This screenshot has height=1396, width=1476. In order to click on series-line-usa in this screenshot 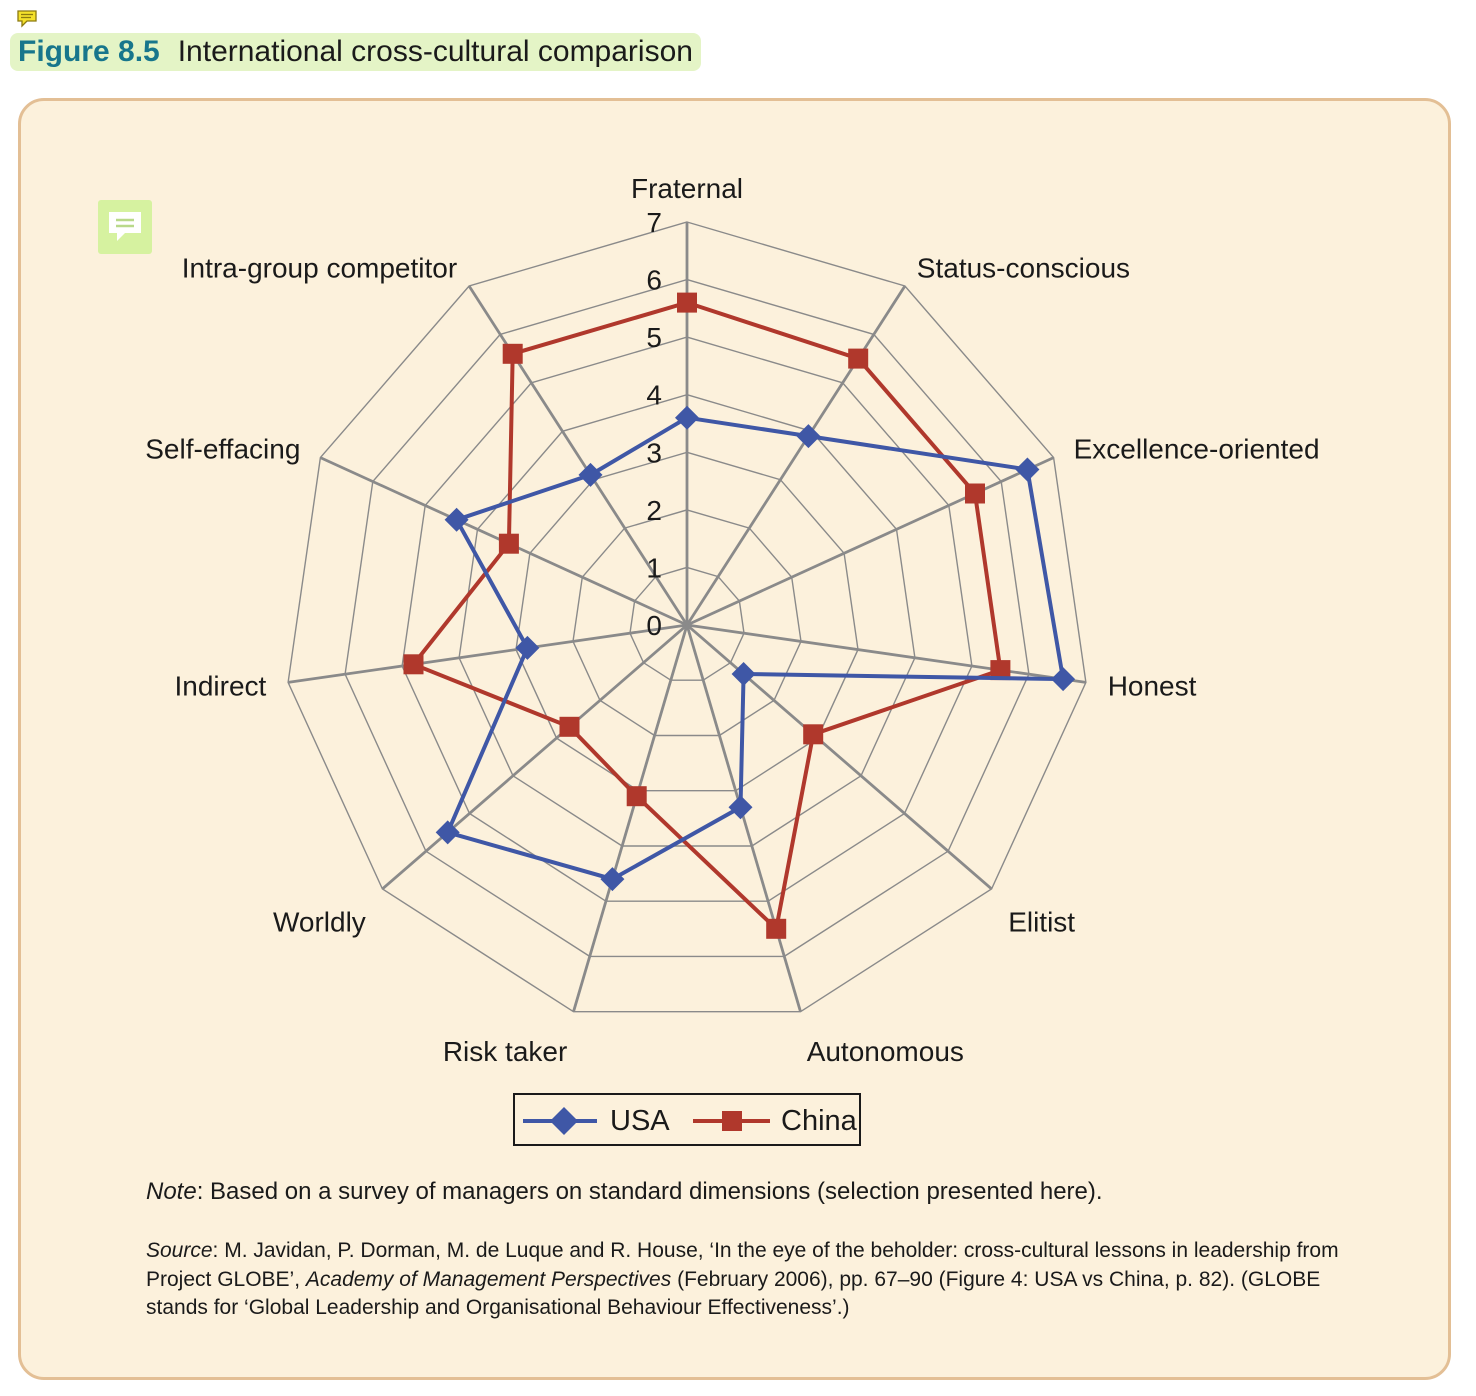, I will do `click(755, 648)`.